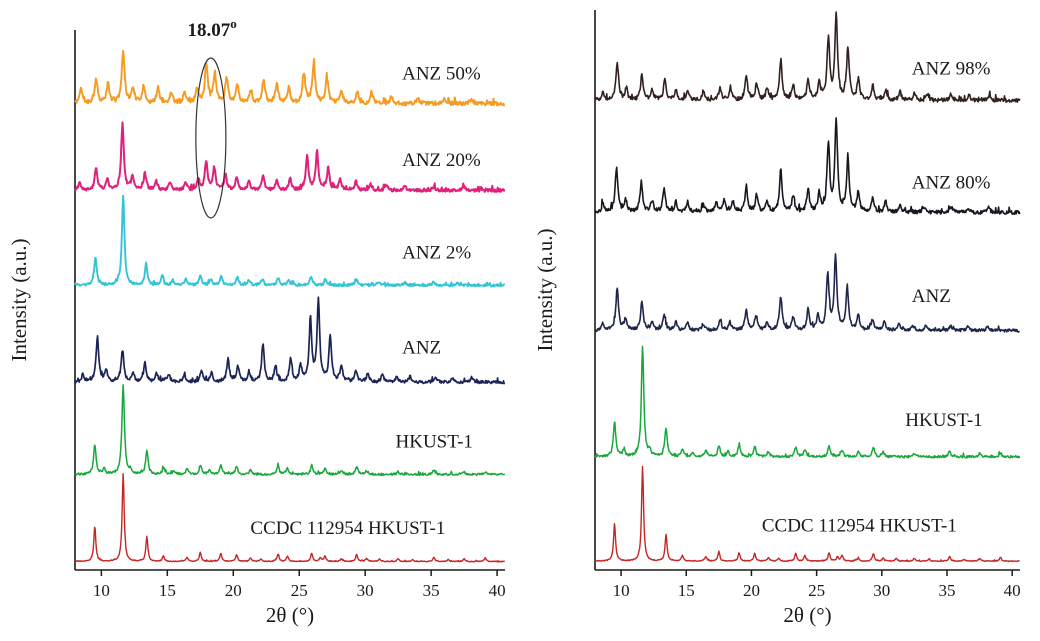 The image size is (1040, 641). What do you see at coordinates (441, 160) in the screenshot?
I see `series-label-anz-20: ANZ 20%` at bounding box center [441, 160].